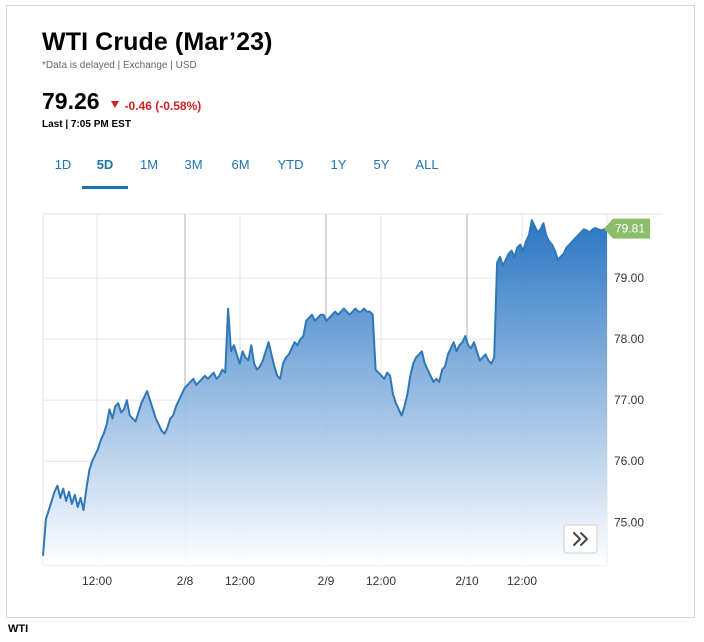 The width and height of the screenshot is (704, 642). I want to click on tab-ytd: YTD, so click(290, 164).